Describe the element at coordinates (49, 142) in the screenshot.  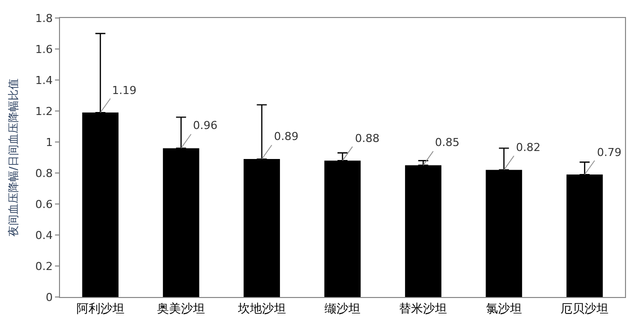
I see `y-tick-label: 1` at that location.